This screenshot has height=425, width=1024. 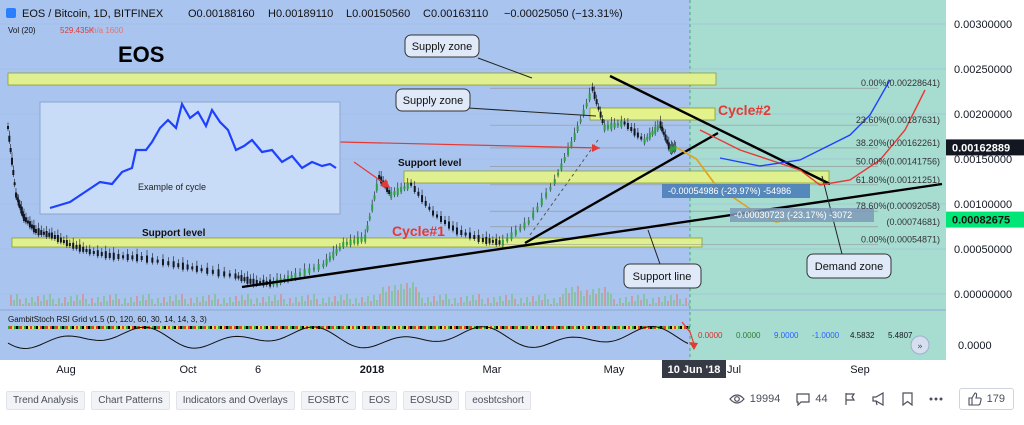 What do you see at coordinates (442, 46) in the screenshot?
I see `callout-supply-zone-1: Supply zone` at bounding box center [442, 46].